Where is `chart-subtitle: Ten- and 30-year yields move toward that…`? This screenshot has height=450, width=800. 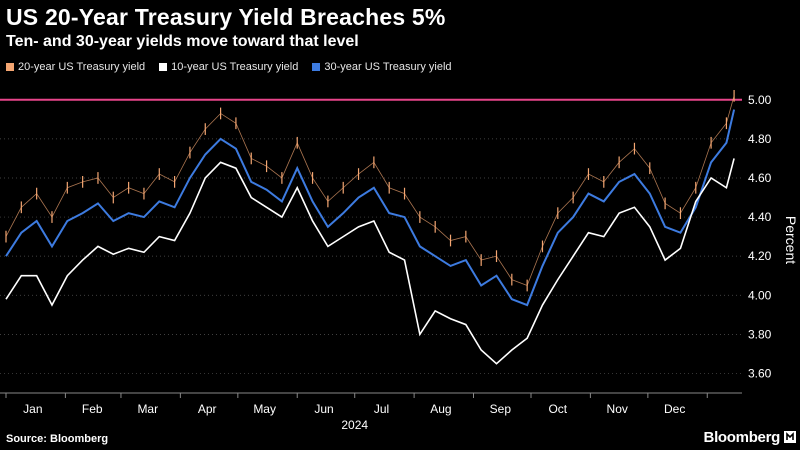 chart-subtitle: Ten- and 30-year yields move toward that… is located at coordinates (182, 41).